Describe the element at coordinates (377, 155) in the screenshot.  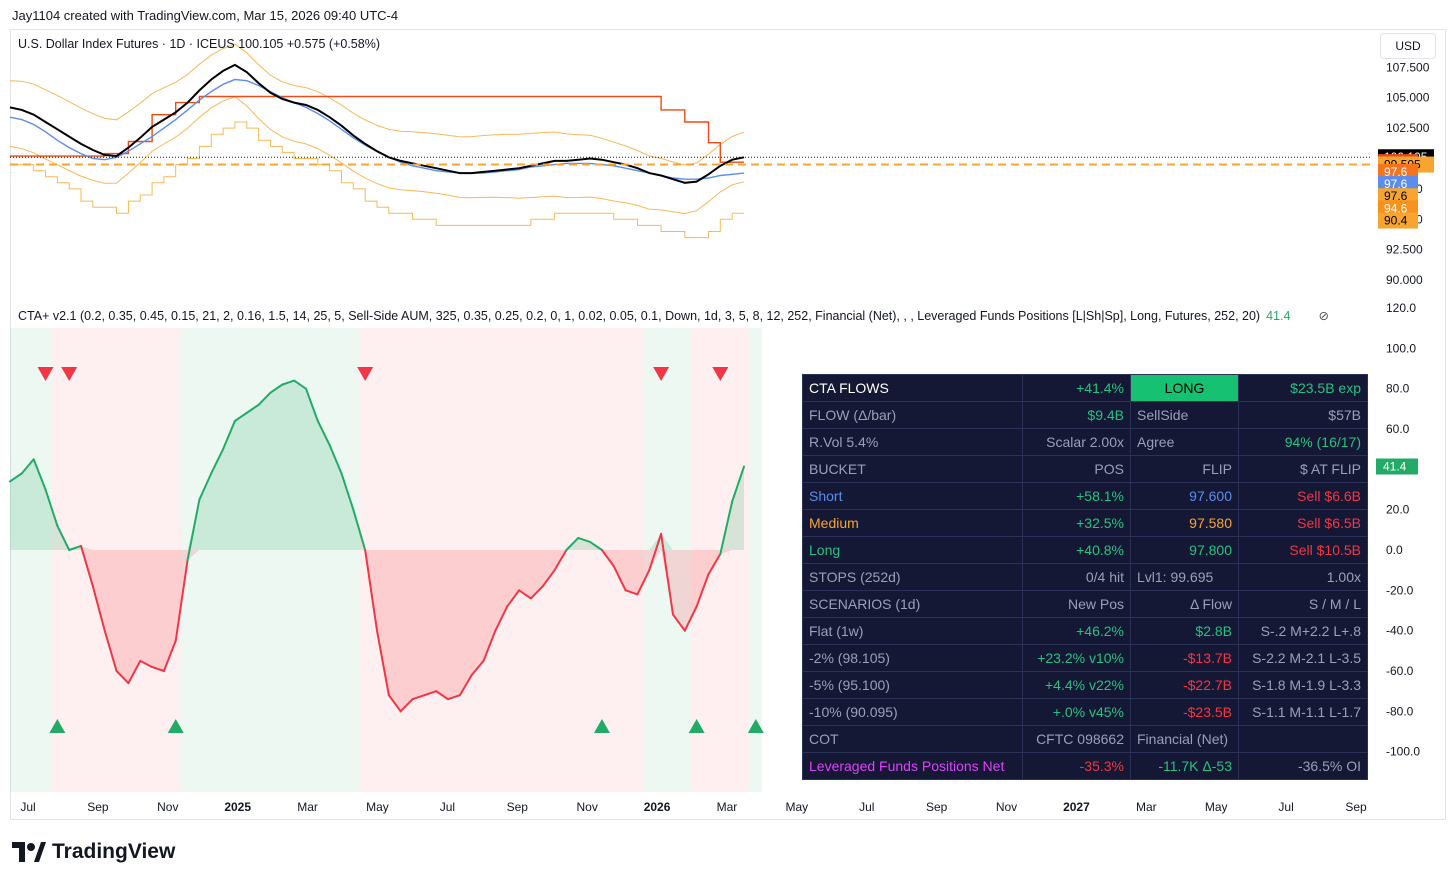
I see `orange-lower-band` at that location.